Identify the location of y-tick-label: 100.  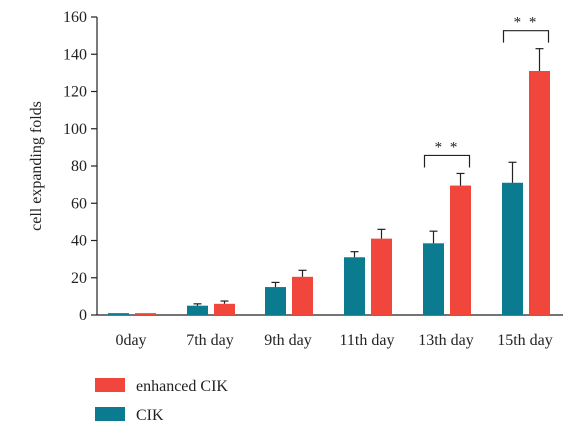
(75, 129).